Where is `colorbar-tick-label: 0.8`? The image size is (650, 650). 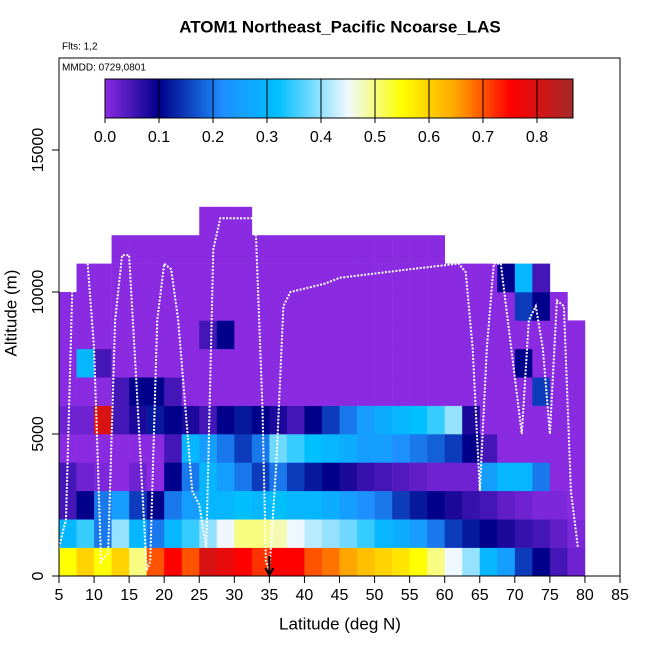
colorbar-tick-label: 0.8 is located at coordinates (537, 137).